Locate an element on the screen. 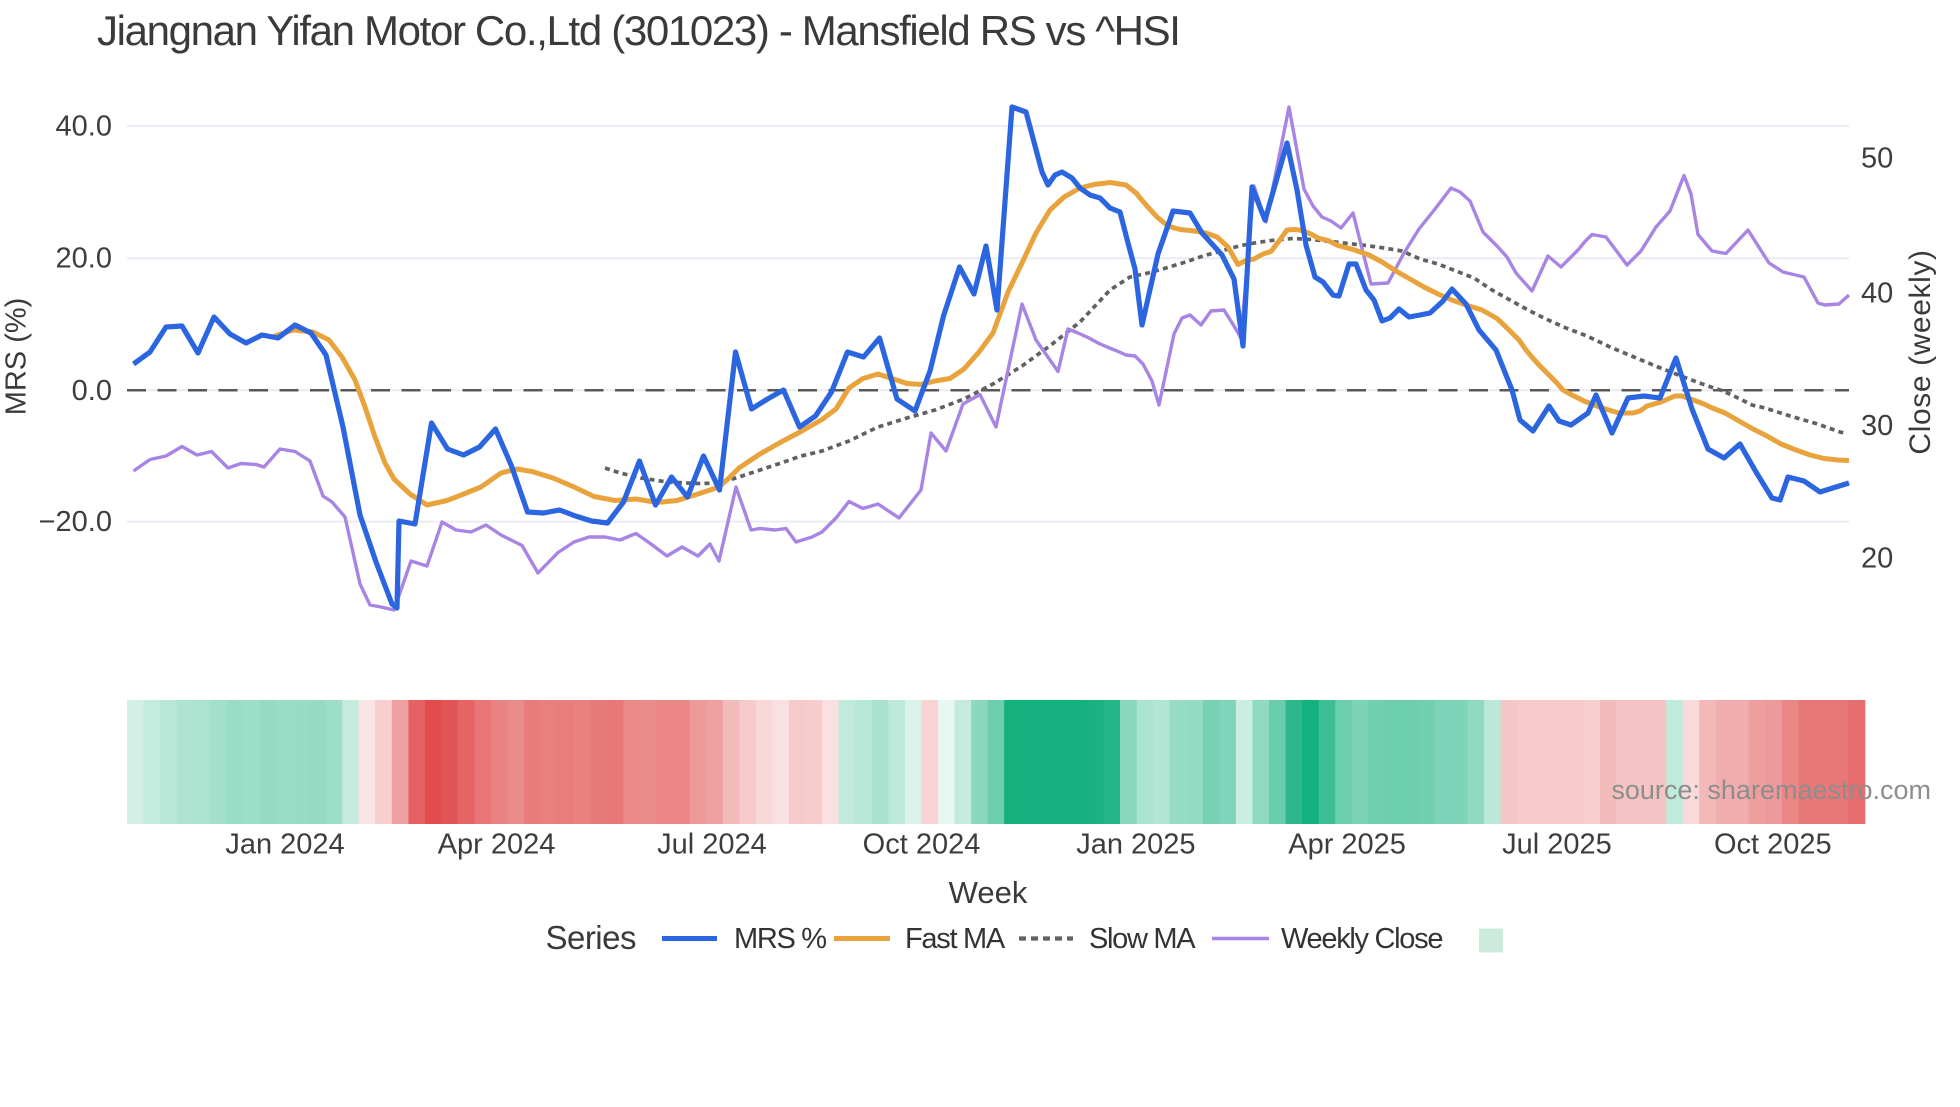 This screenshot has height=1107, width=1960. svg-text: 40.0 is located at coordinates (84, 127).